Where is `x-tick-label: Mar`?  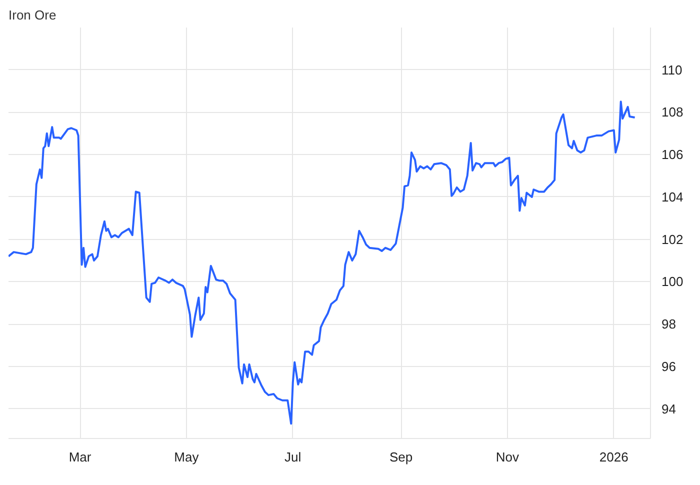
x-tick-label: Mar is located at coordinates (80, 457).